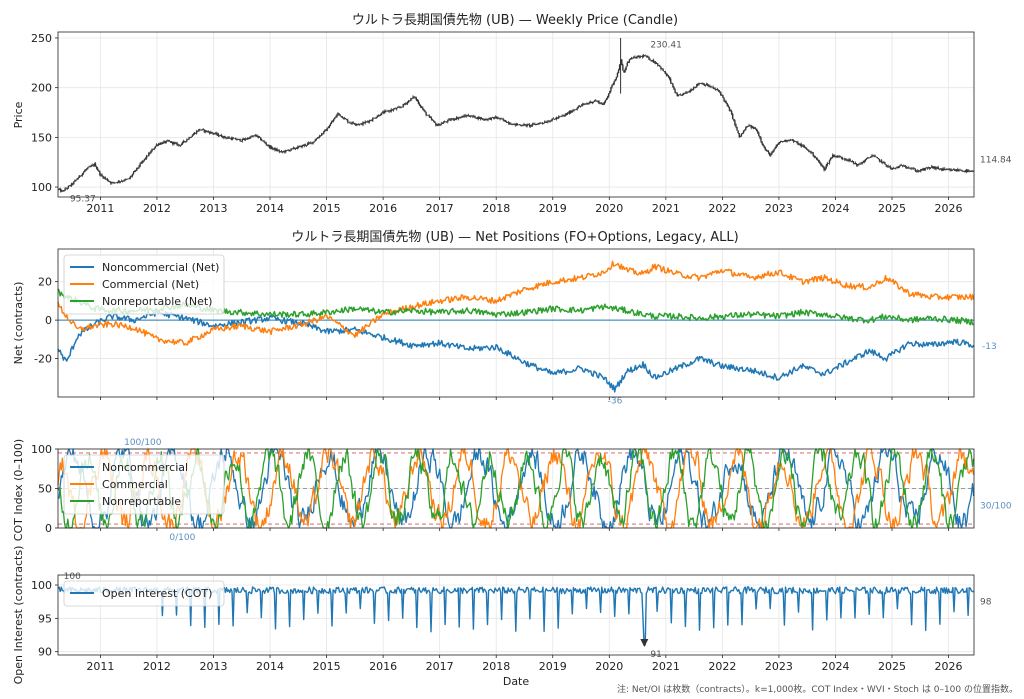 This screenshot has height=699, width=1024. What do you see at coordinates (48, 320) in the screenshot?
I see `y-tick-label: 0` at bounding box center [48, 320].